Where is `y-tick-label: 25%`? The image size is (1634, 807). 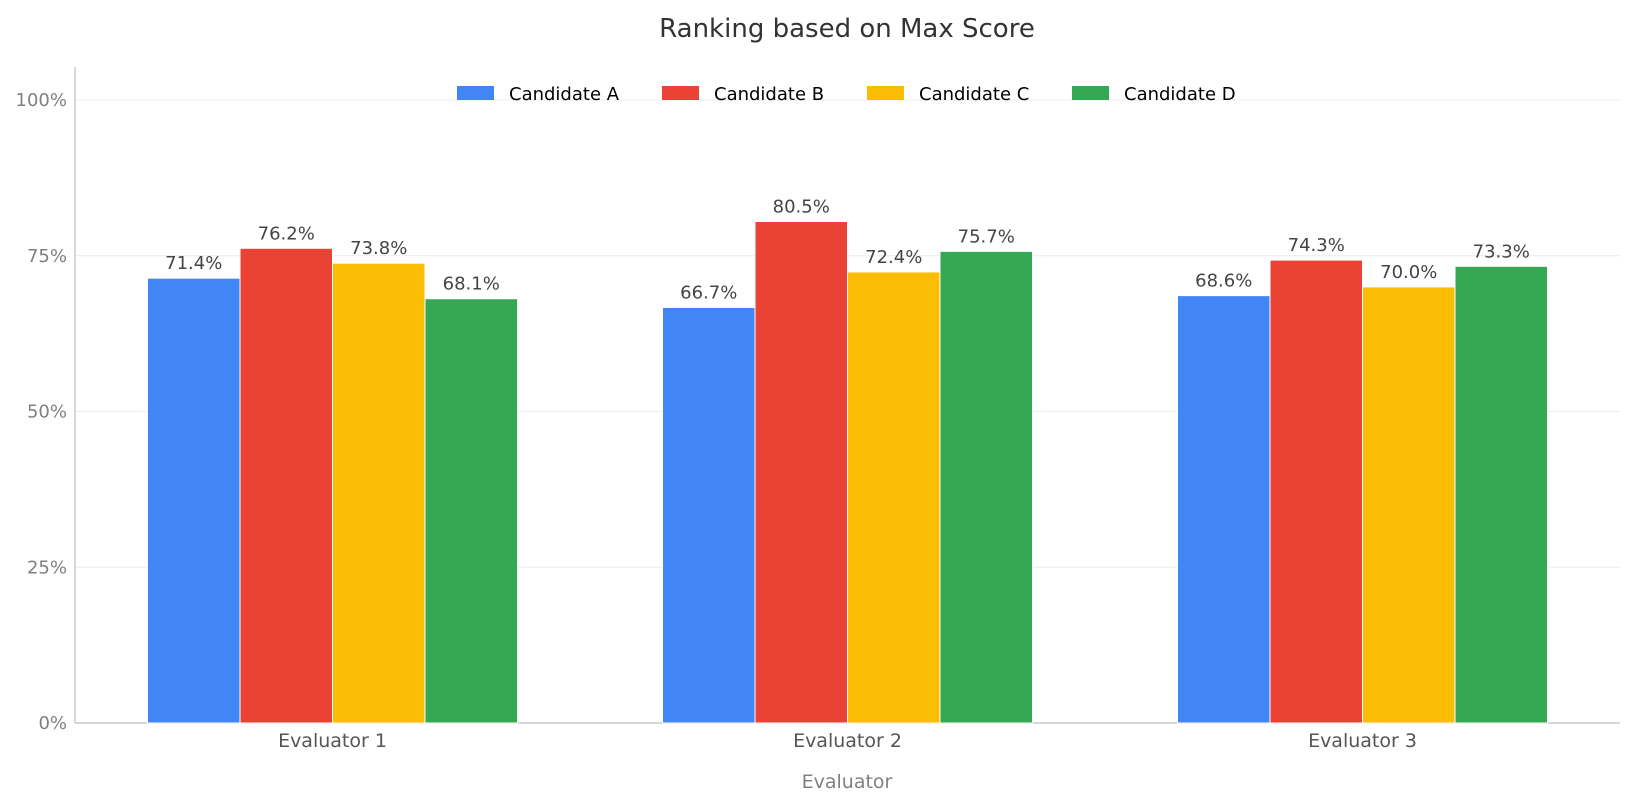
y-tick-label: 25% is located at coordinates (47, 567).